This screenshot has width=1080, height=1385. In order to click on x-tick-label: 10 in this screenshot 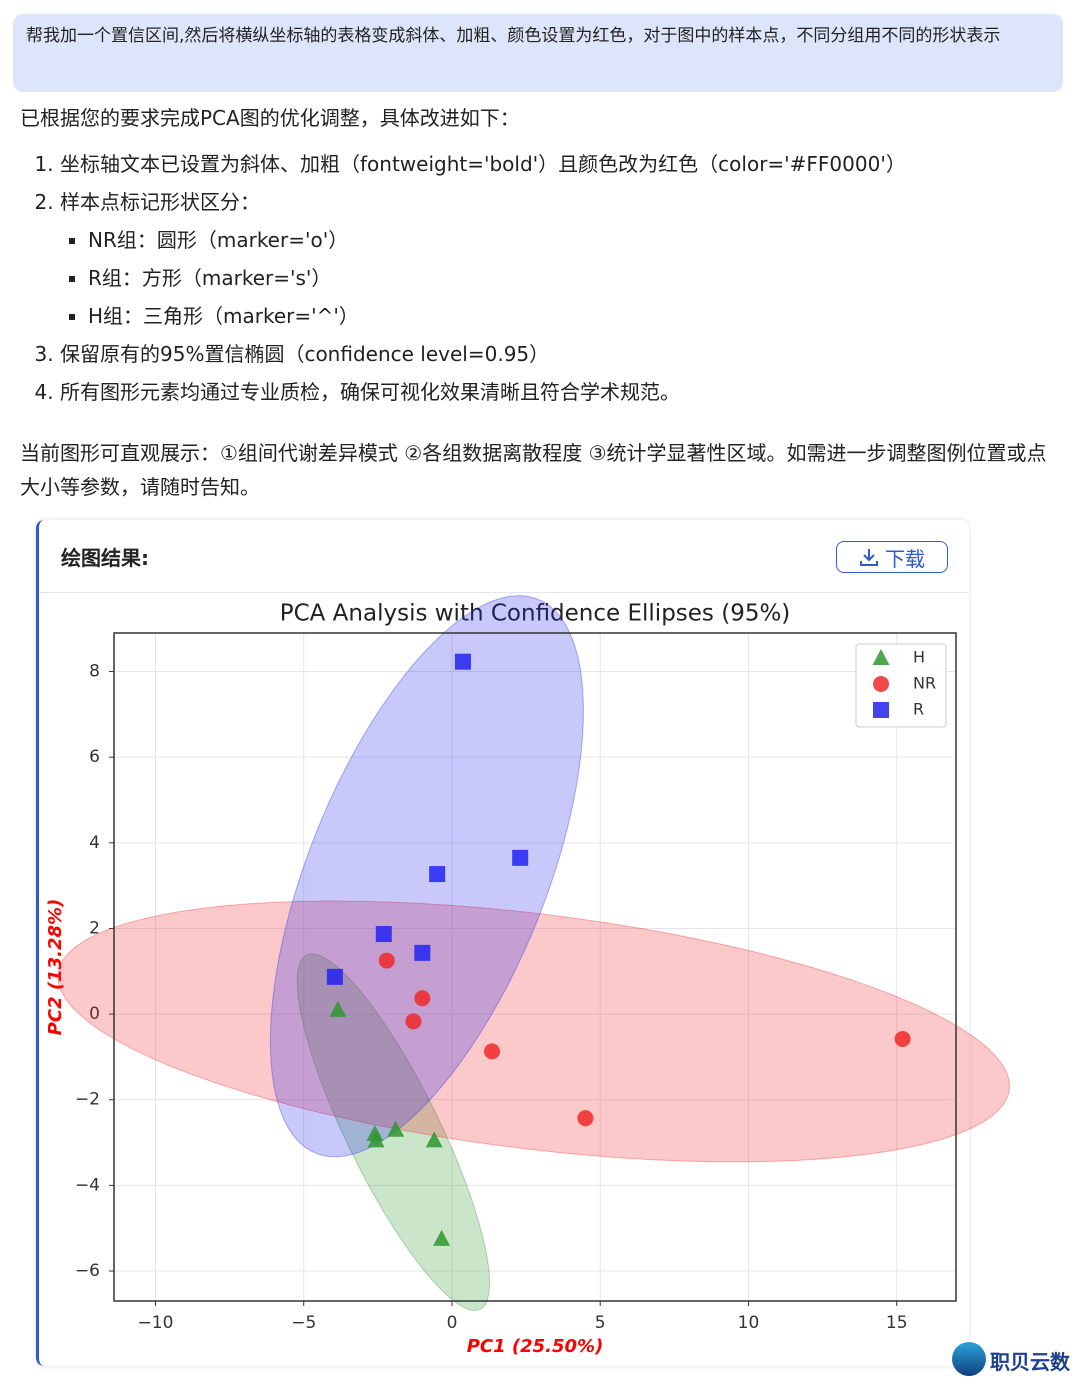, I will do `click(749, 1323)`.